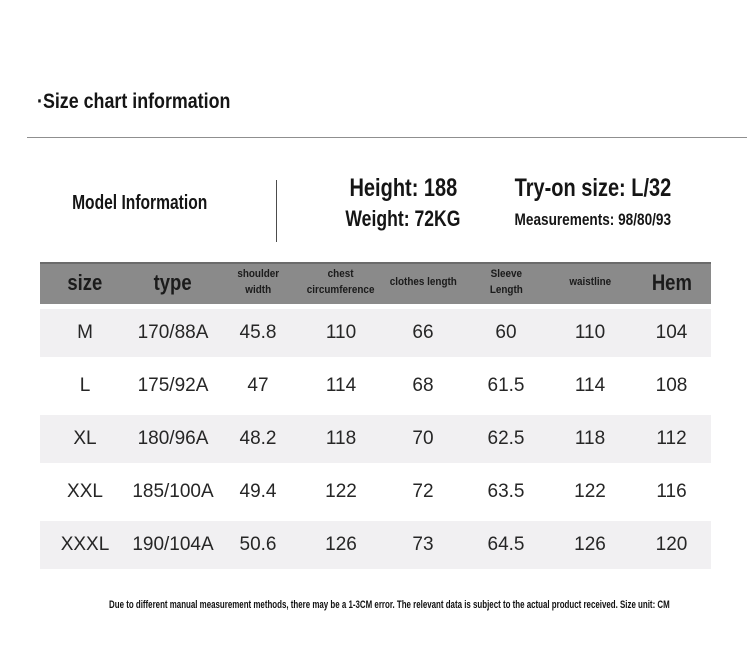 Image resolution: width=750 pixels, height=656 pixels. Describe the element at coordinates (258, 492) in the screenshot. I see `table-cell: 49.4` at that location.